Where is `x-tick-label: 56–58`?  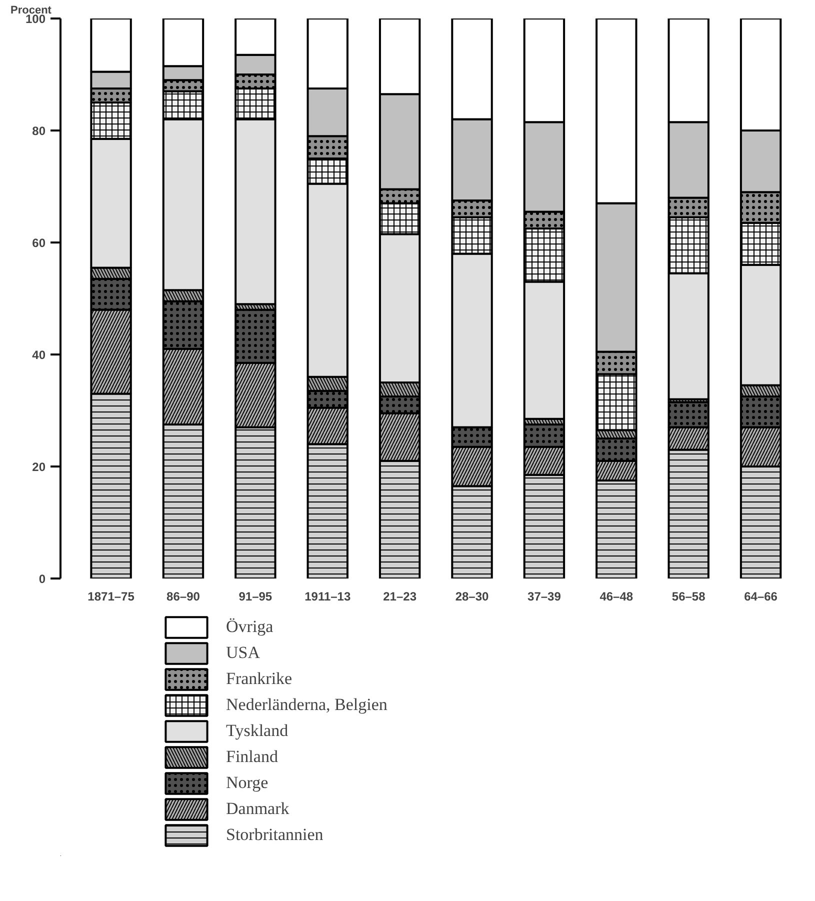 x-tick-label: 56–58 is located at coordinates (689, 597).